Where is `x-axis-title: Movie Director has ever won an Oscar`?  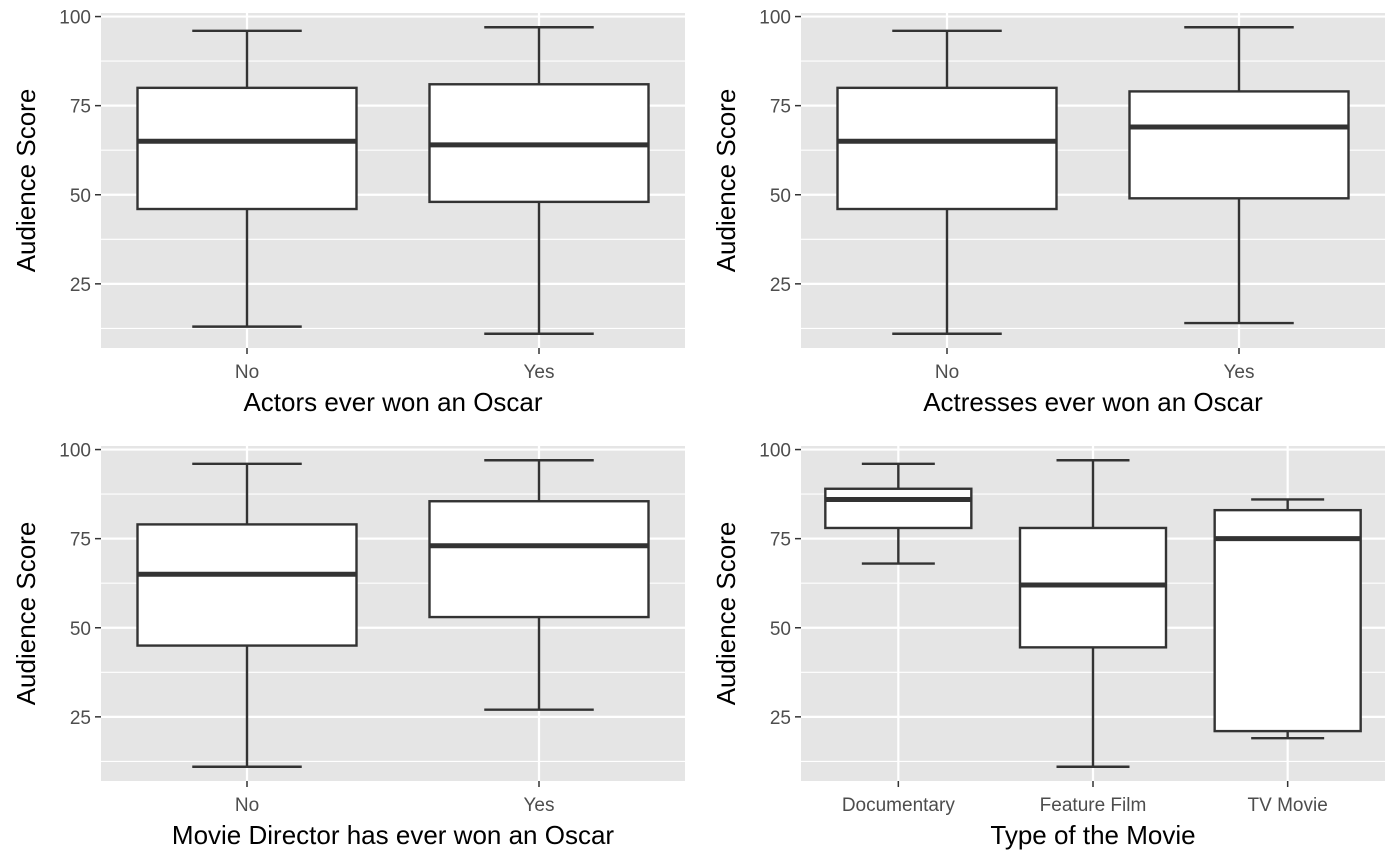 x-axis-title: Movie Director has ever won an Oscar is located at coordinates (393, 835).